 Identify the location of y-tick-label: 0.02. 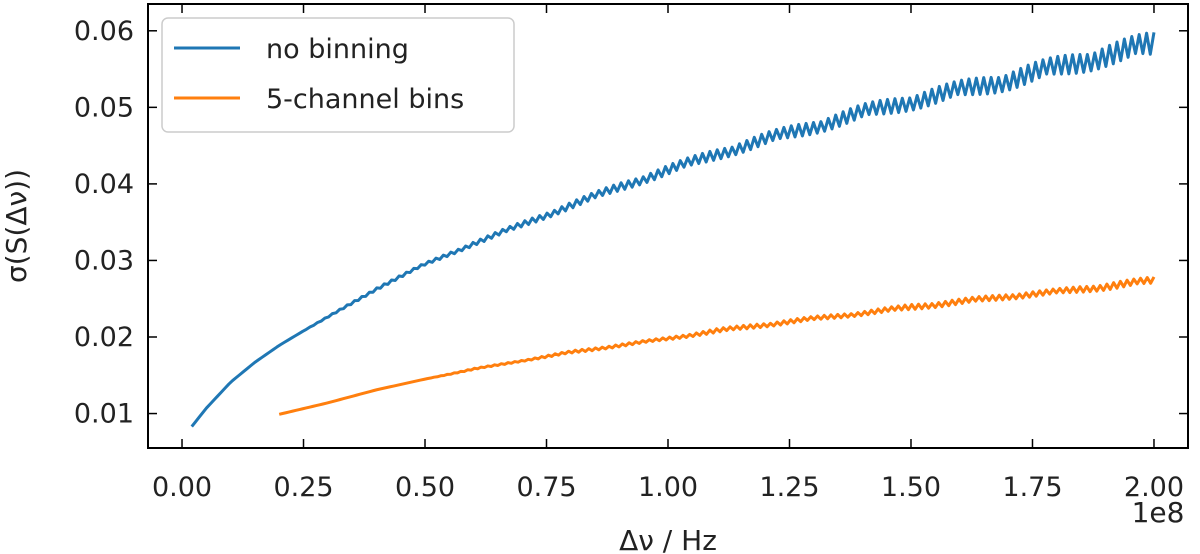
(104, 337).